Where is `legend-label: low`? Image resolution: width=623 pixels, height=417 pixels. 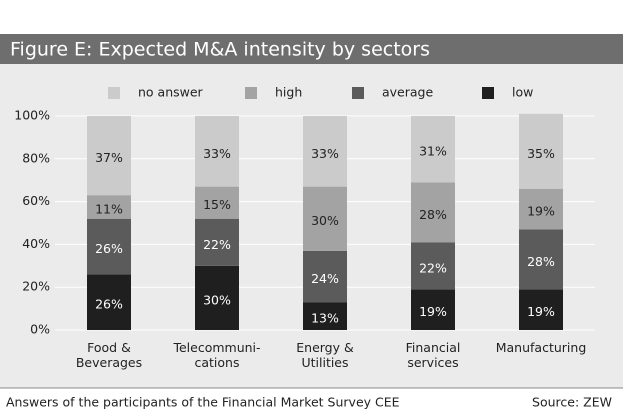
legend-label: low is located at coordinates (522, 92).